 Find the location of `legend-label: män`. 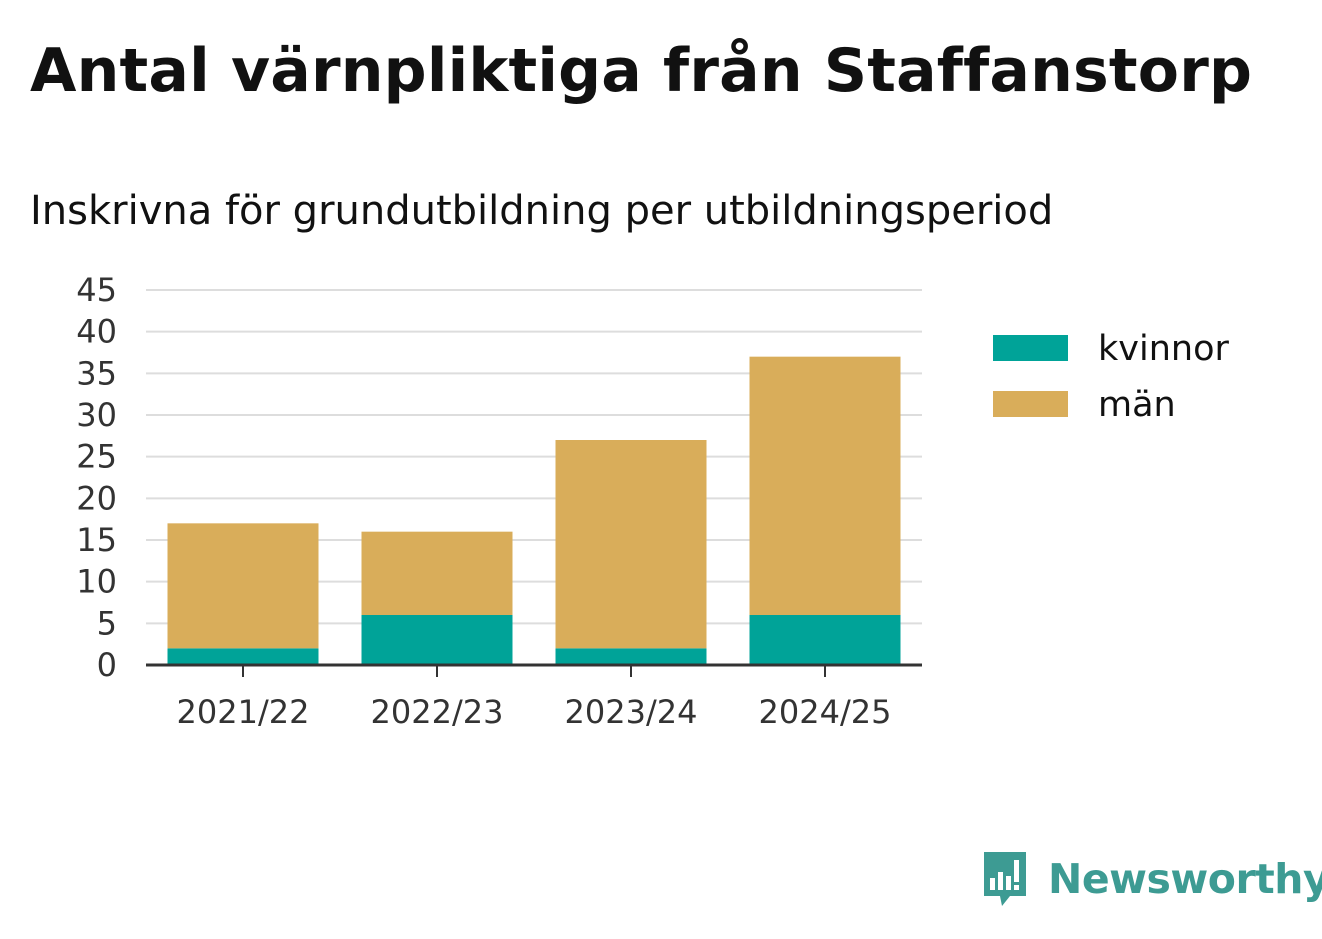

legend-label: män is located at coordinates (1137, 405).